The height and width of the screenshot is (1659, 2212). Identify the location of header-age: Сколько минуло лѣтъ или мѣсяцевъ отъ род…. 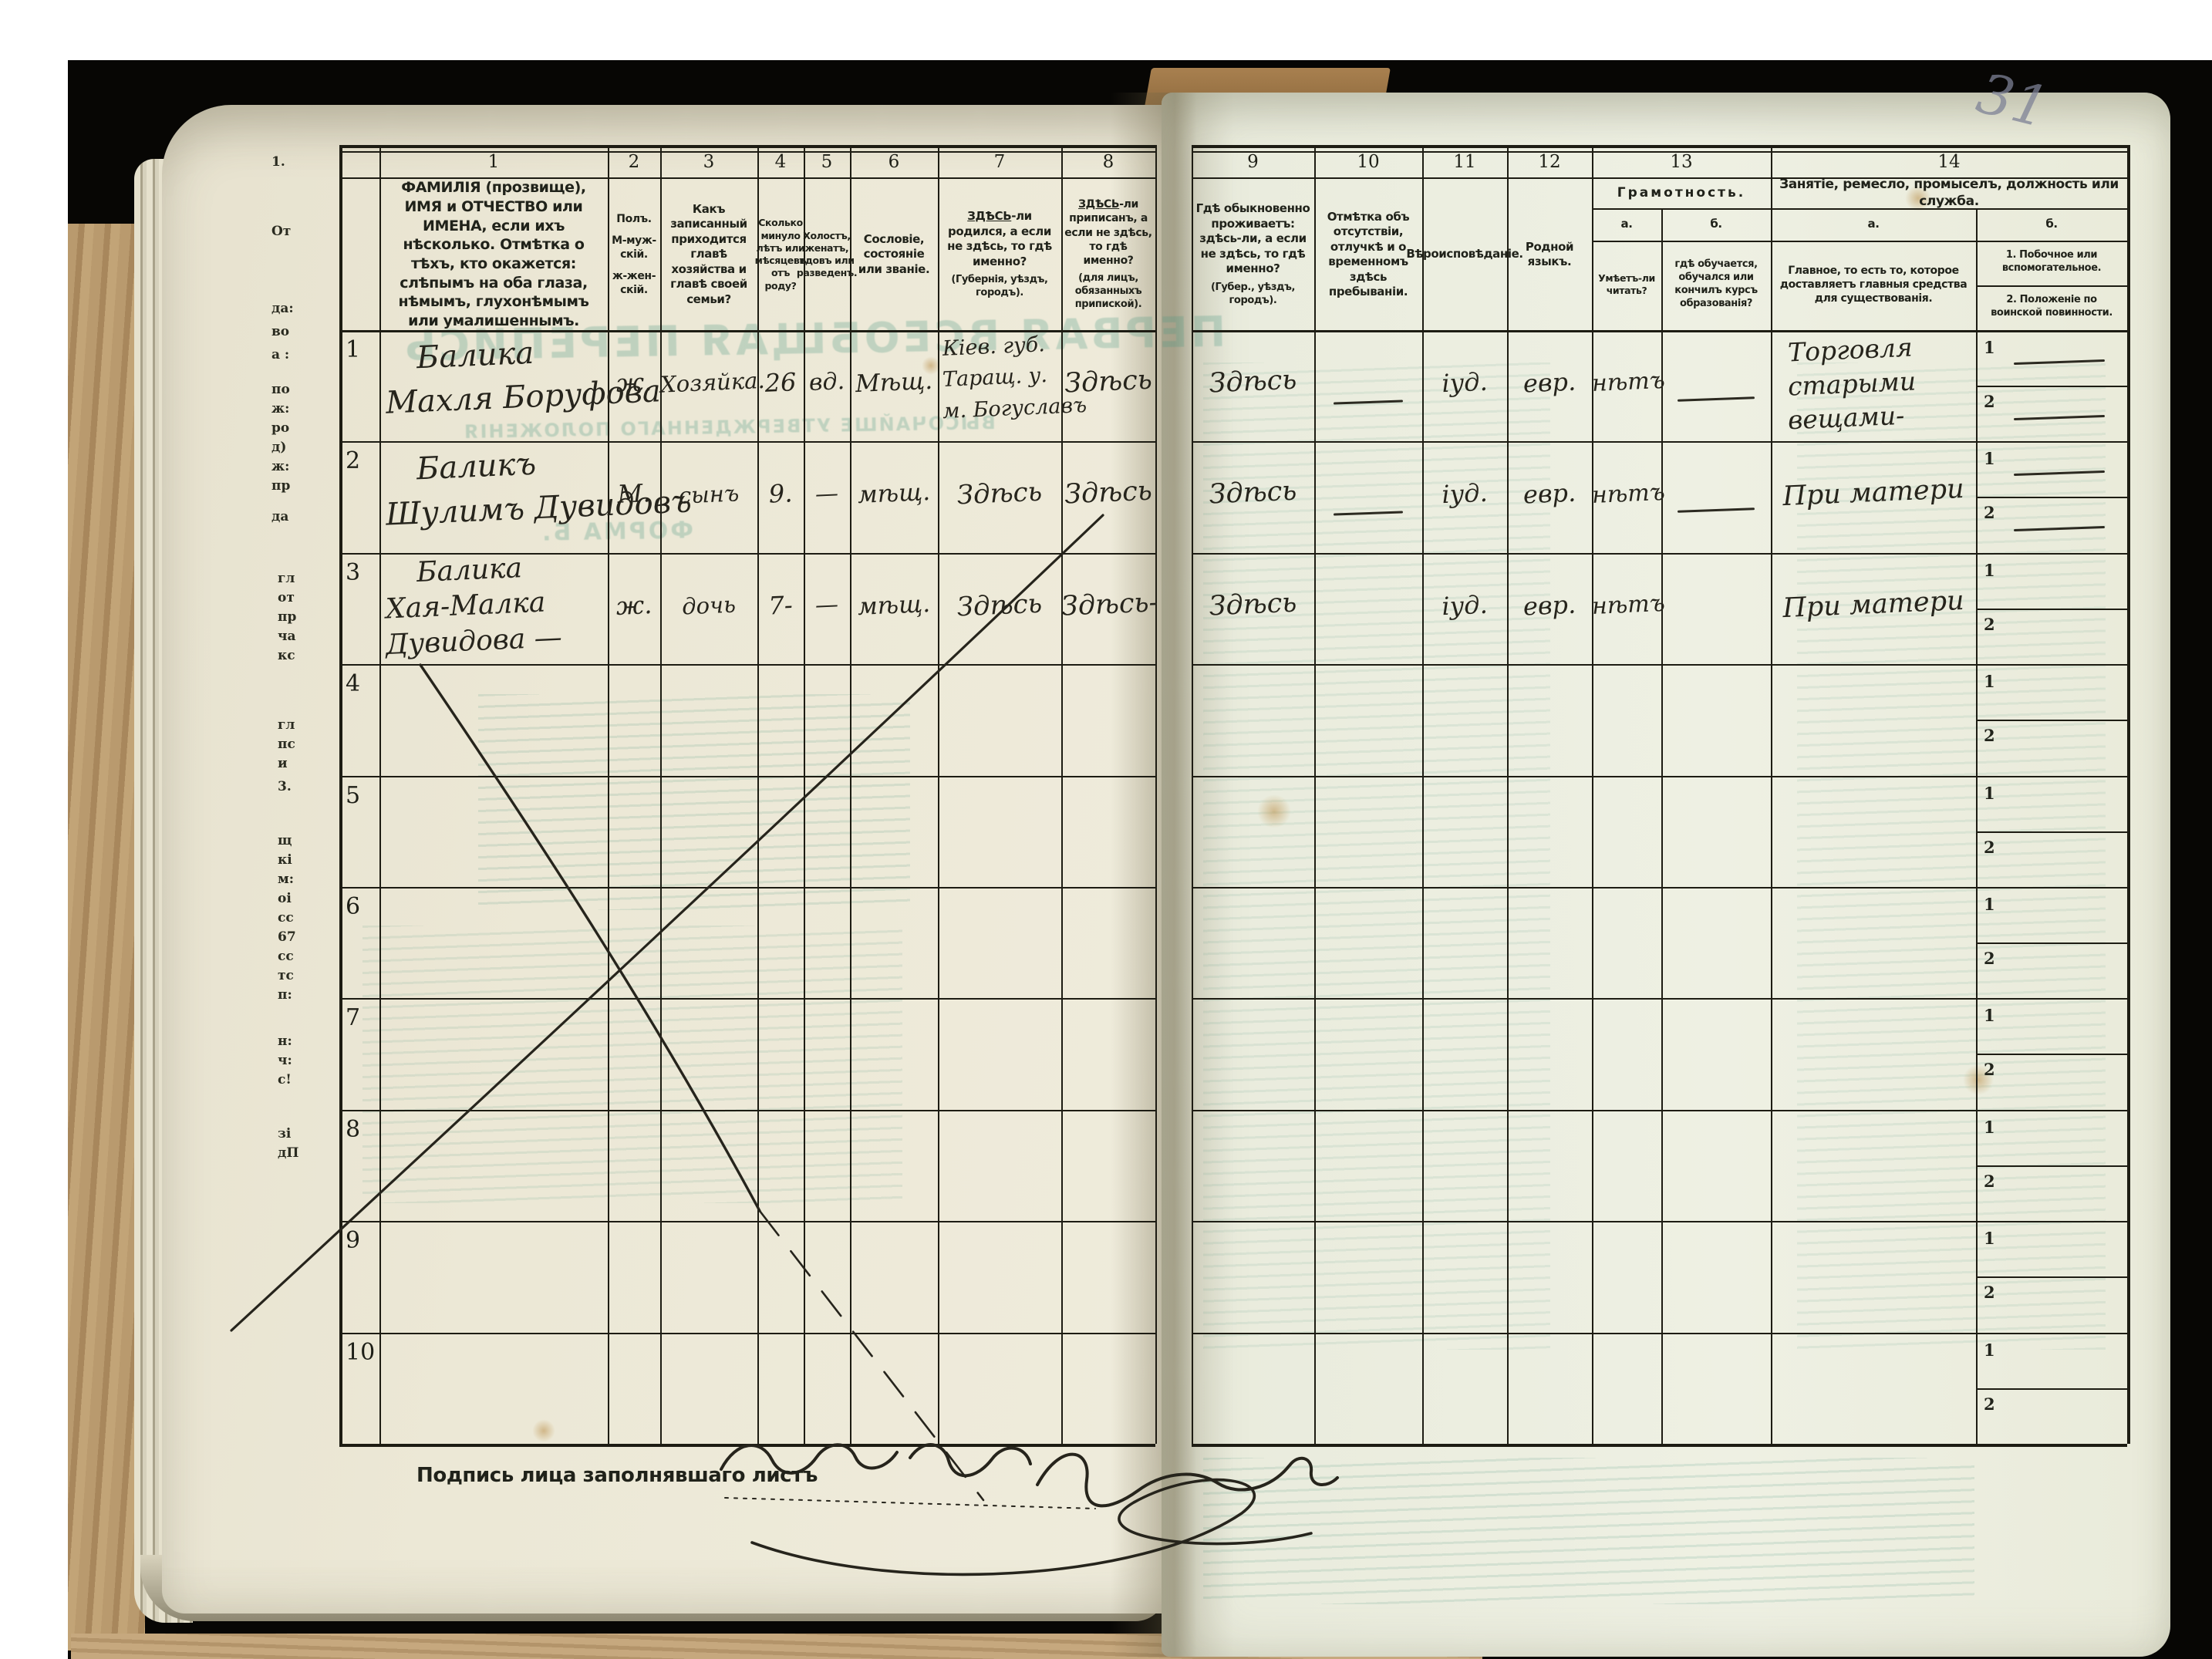
(780, 254).